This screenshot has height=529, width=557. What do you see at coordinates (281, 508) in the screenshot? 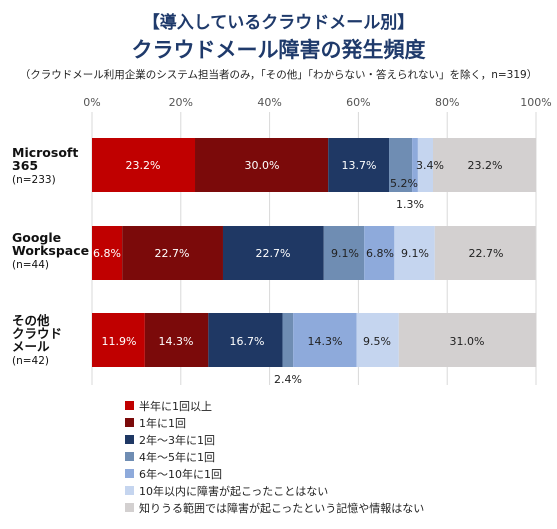
I see `legend-label: 知りうる範囲では障害が起こったという記憶や情報はない` at bounding box center [281, 508].